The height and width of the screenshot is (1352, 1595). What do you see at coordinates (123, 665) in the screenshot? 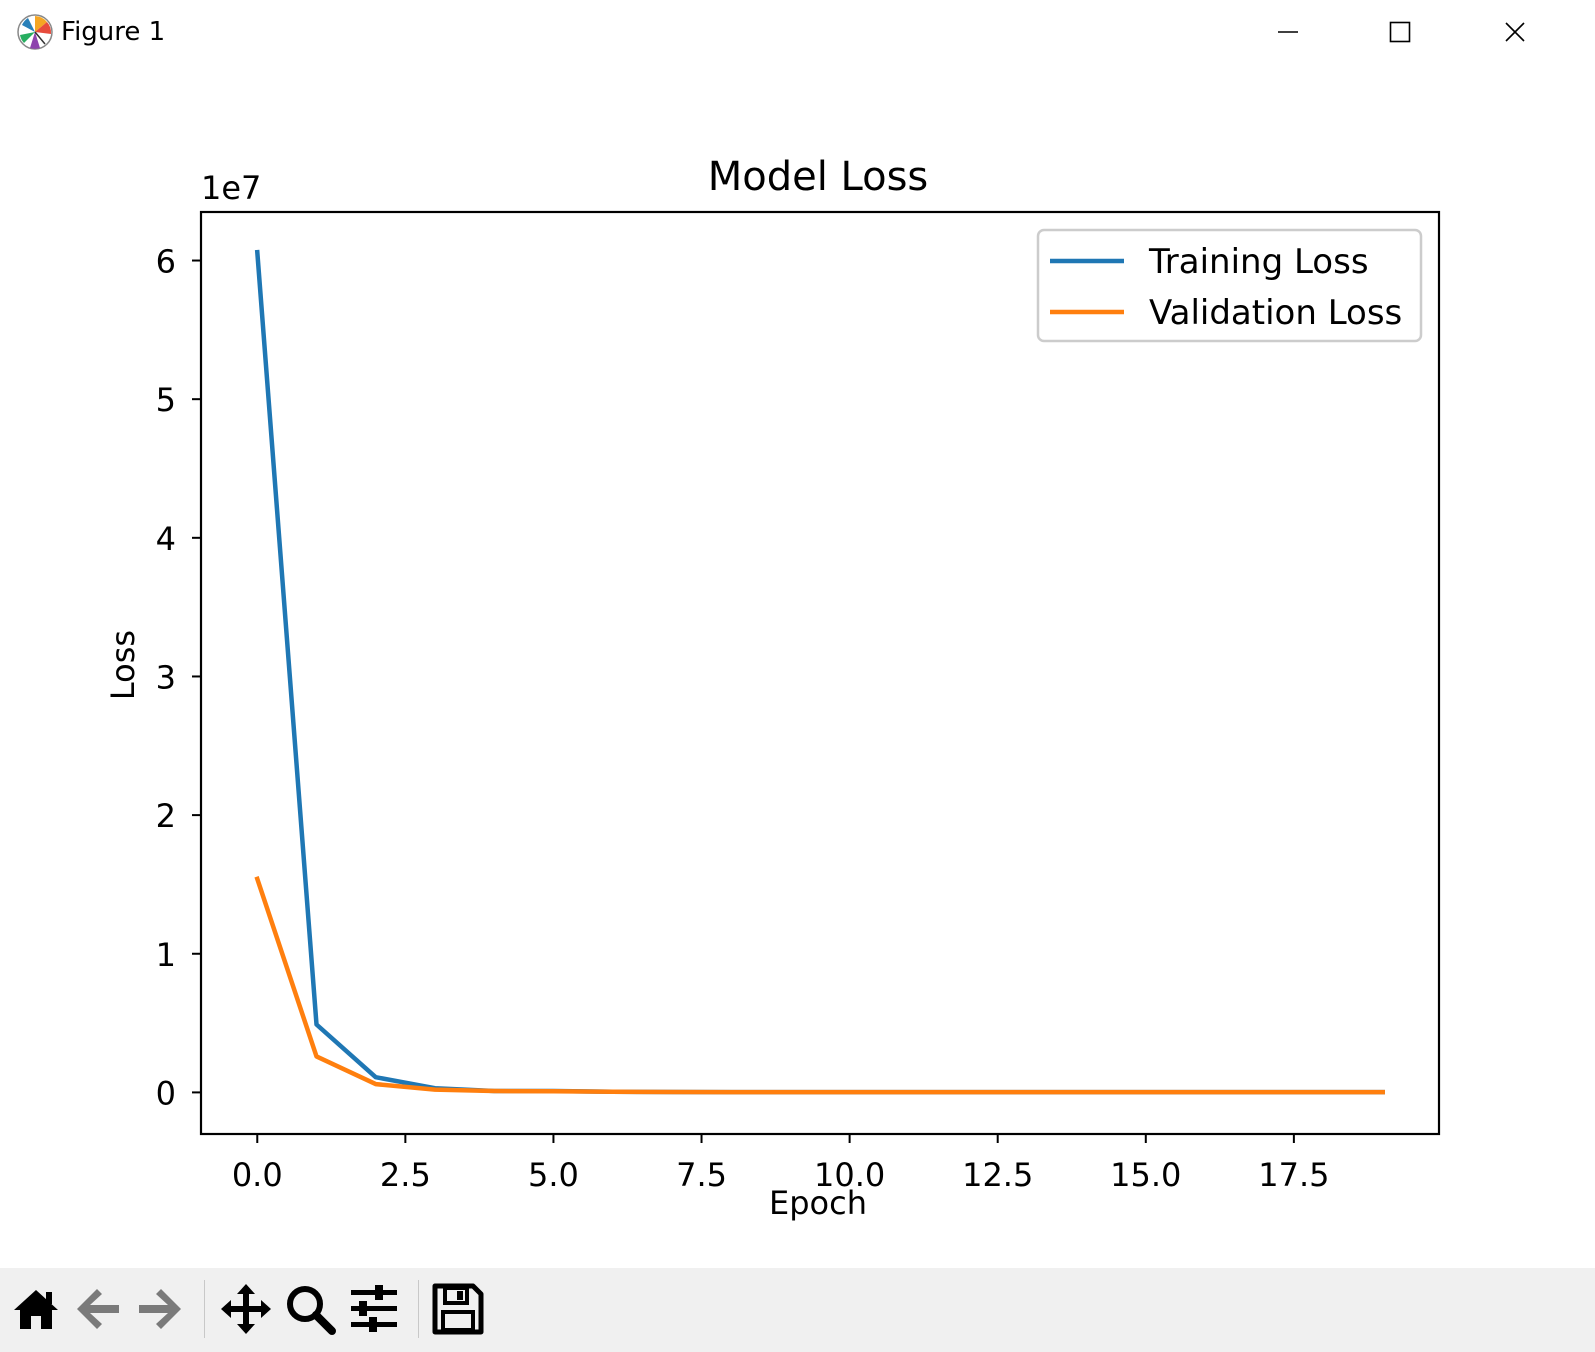
I see `y-axis-label: Loss` at bounding box center [123, 665].